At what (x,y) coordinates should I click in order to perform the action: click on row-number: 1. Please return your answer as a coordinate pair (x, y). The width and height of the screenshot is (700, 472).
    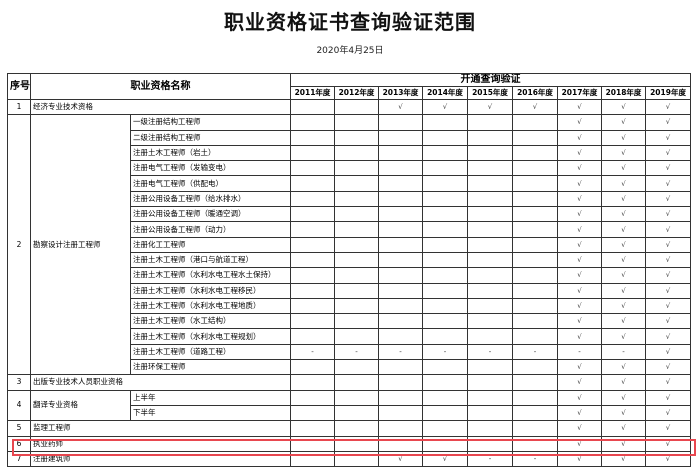
    Looking at the image, I should click on (19, 107).